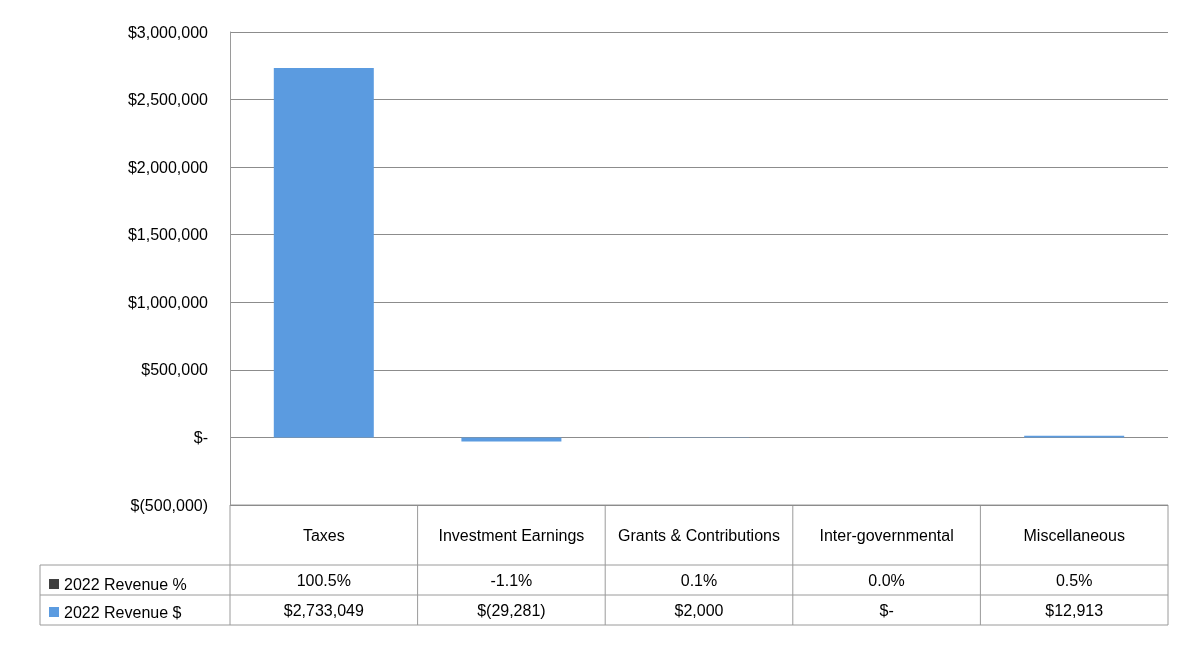 The height and width of the screenshot is (645, 1186). I want to click on data-label: 0.0%, so click(886, 580).